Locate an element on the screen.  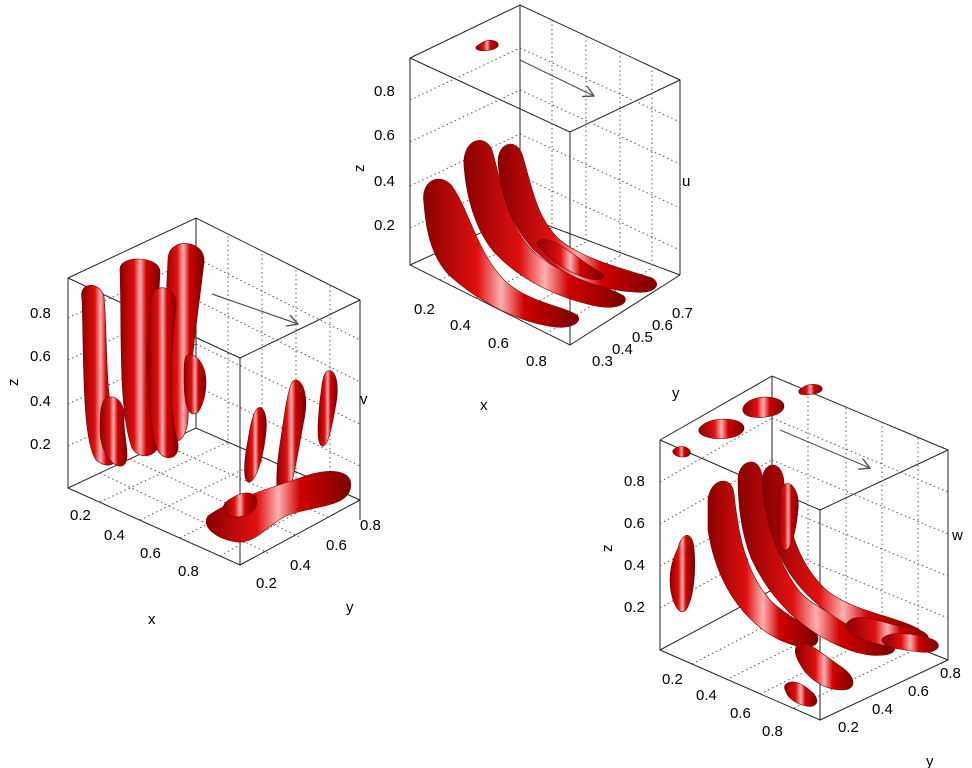
plot-v-y-tick: 0.2 is located at coordinates (266, 583).